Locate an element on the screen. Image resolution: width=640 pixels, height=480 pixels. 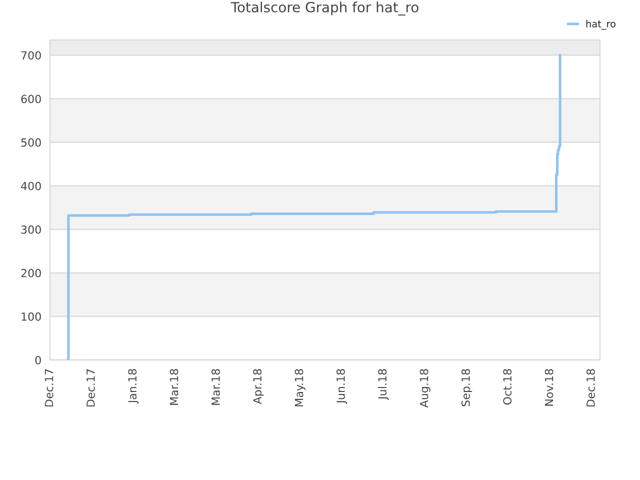
y-tick-label: 500 is located at coordinates (31, 142).